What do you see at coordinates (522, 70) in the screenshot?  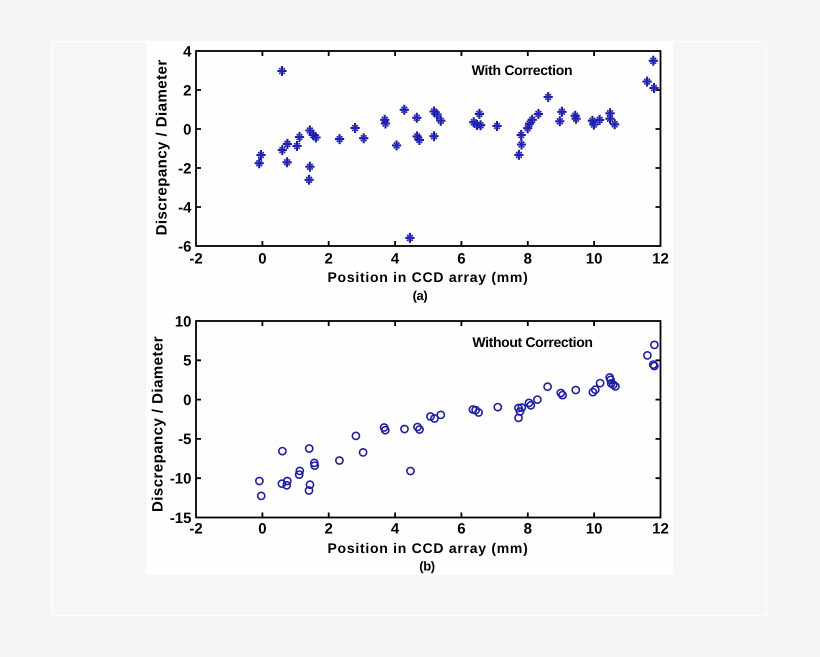 I see `svg-text: With Correction` at bounding box center [522, 70].